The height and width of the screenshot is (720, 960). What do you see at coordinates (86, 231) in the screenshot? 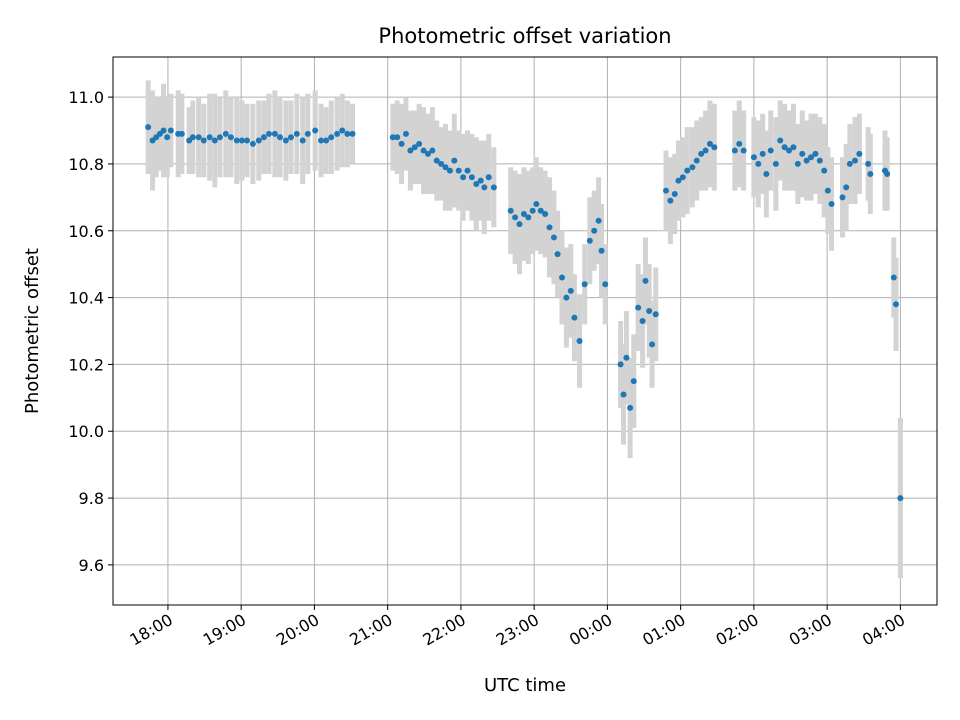
I see `y-tick-label: 10.6` at bounding box center [86, 231].